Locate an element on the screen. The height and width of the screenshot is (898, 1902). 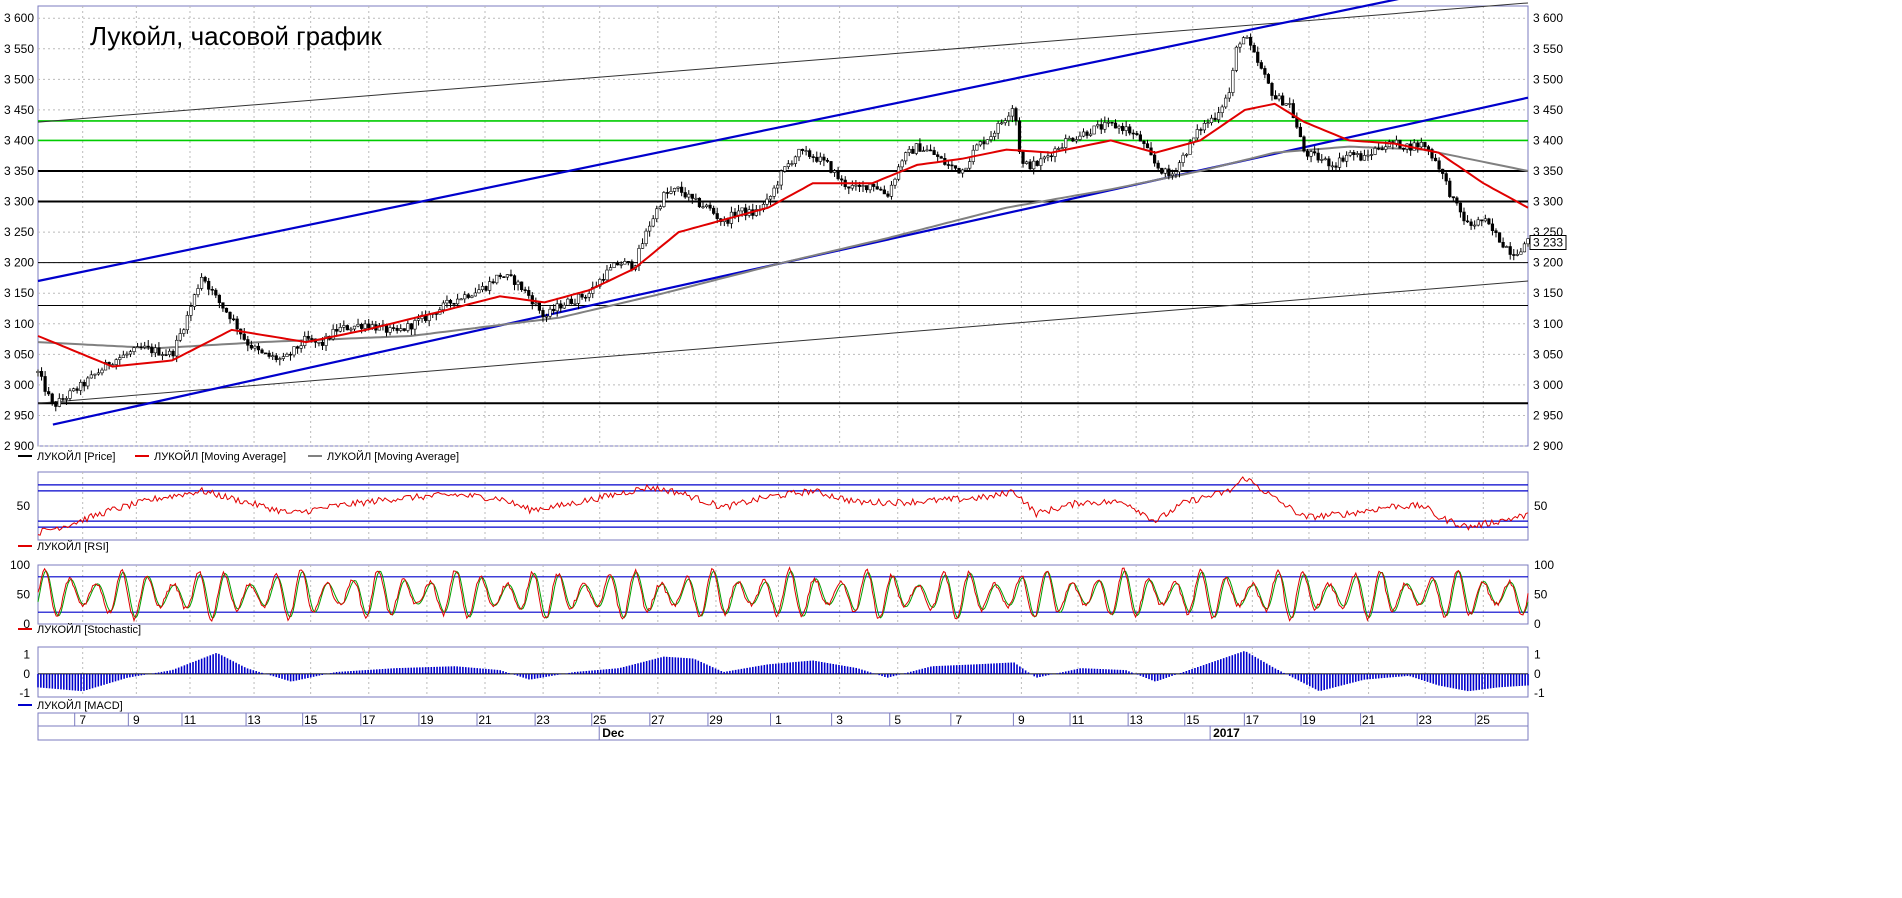
last-price-label: 3 233 is located at coordinates (1548, 243).